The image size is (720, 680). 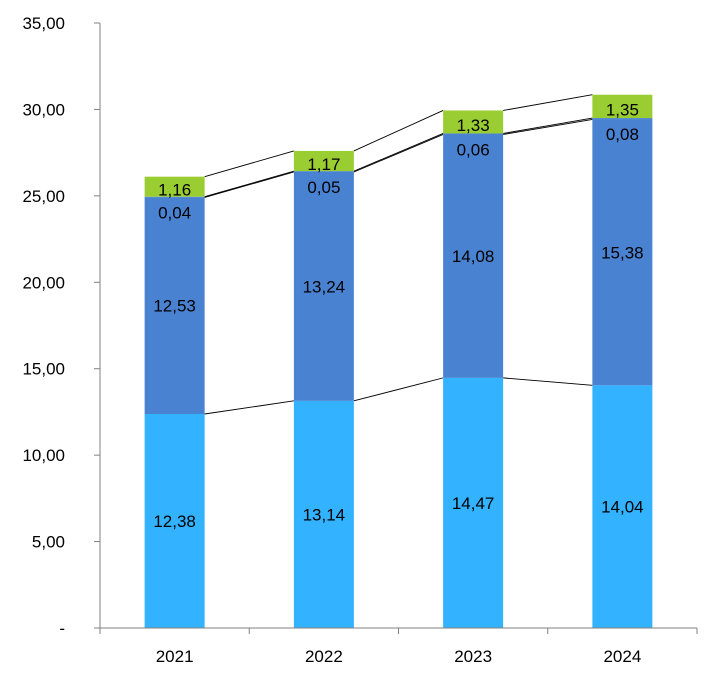 What do you see at coordinates (622, 134) in the screenshot?
I see `data-label-series-3: 0,08` at bounding box center [622, 134].